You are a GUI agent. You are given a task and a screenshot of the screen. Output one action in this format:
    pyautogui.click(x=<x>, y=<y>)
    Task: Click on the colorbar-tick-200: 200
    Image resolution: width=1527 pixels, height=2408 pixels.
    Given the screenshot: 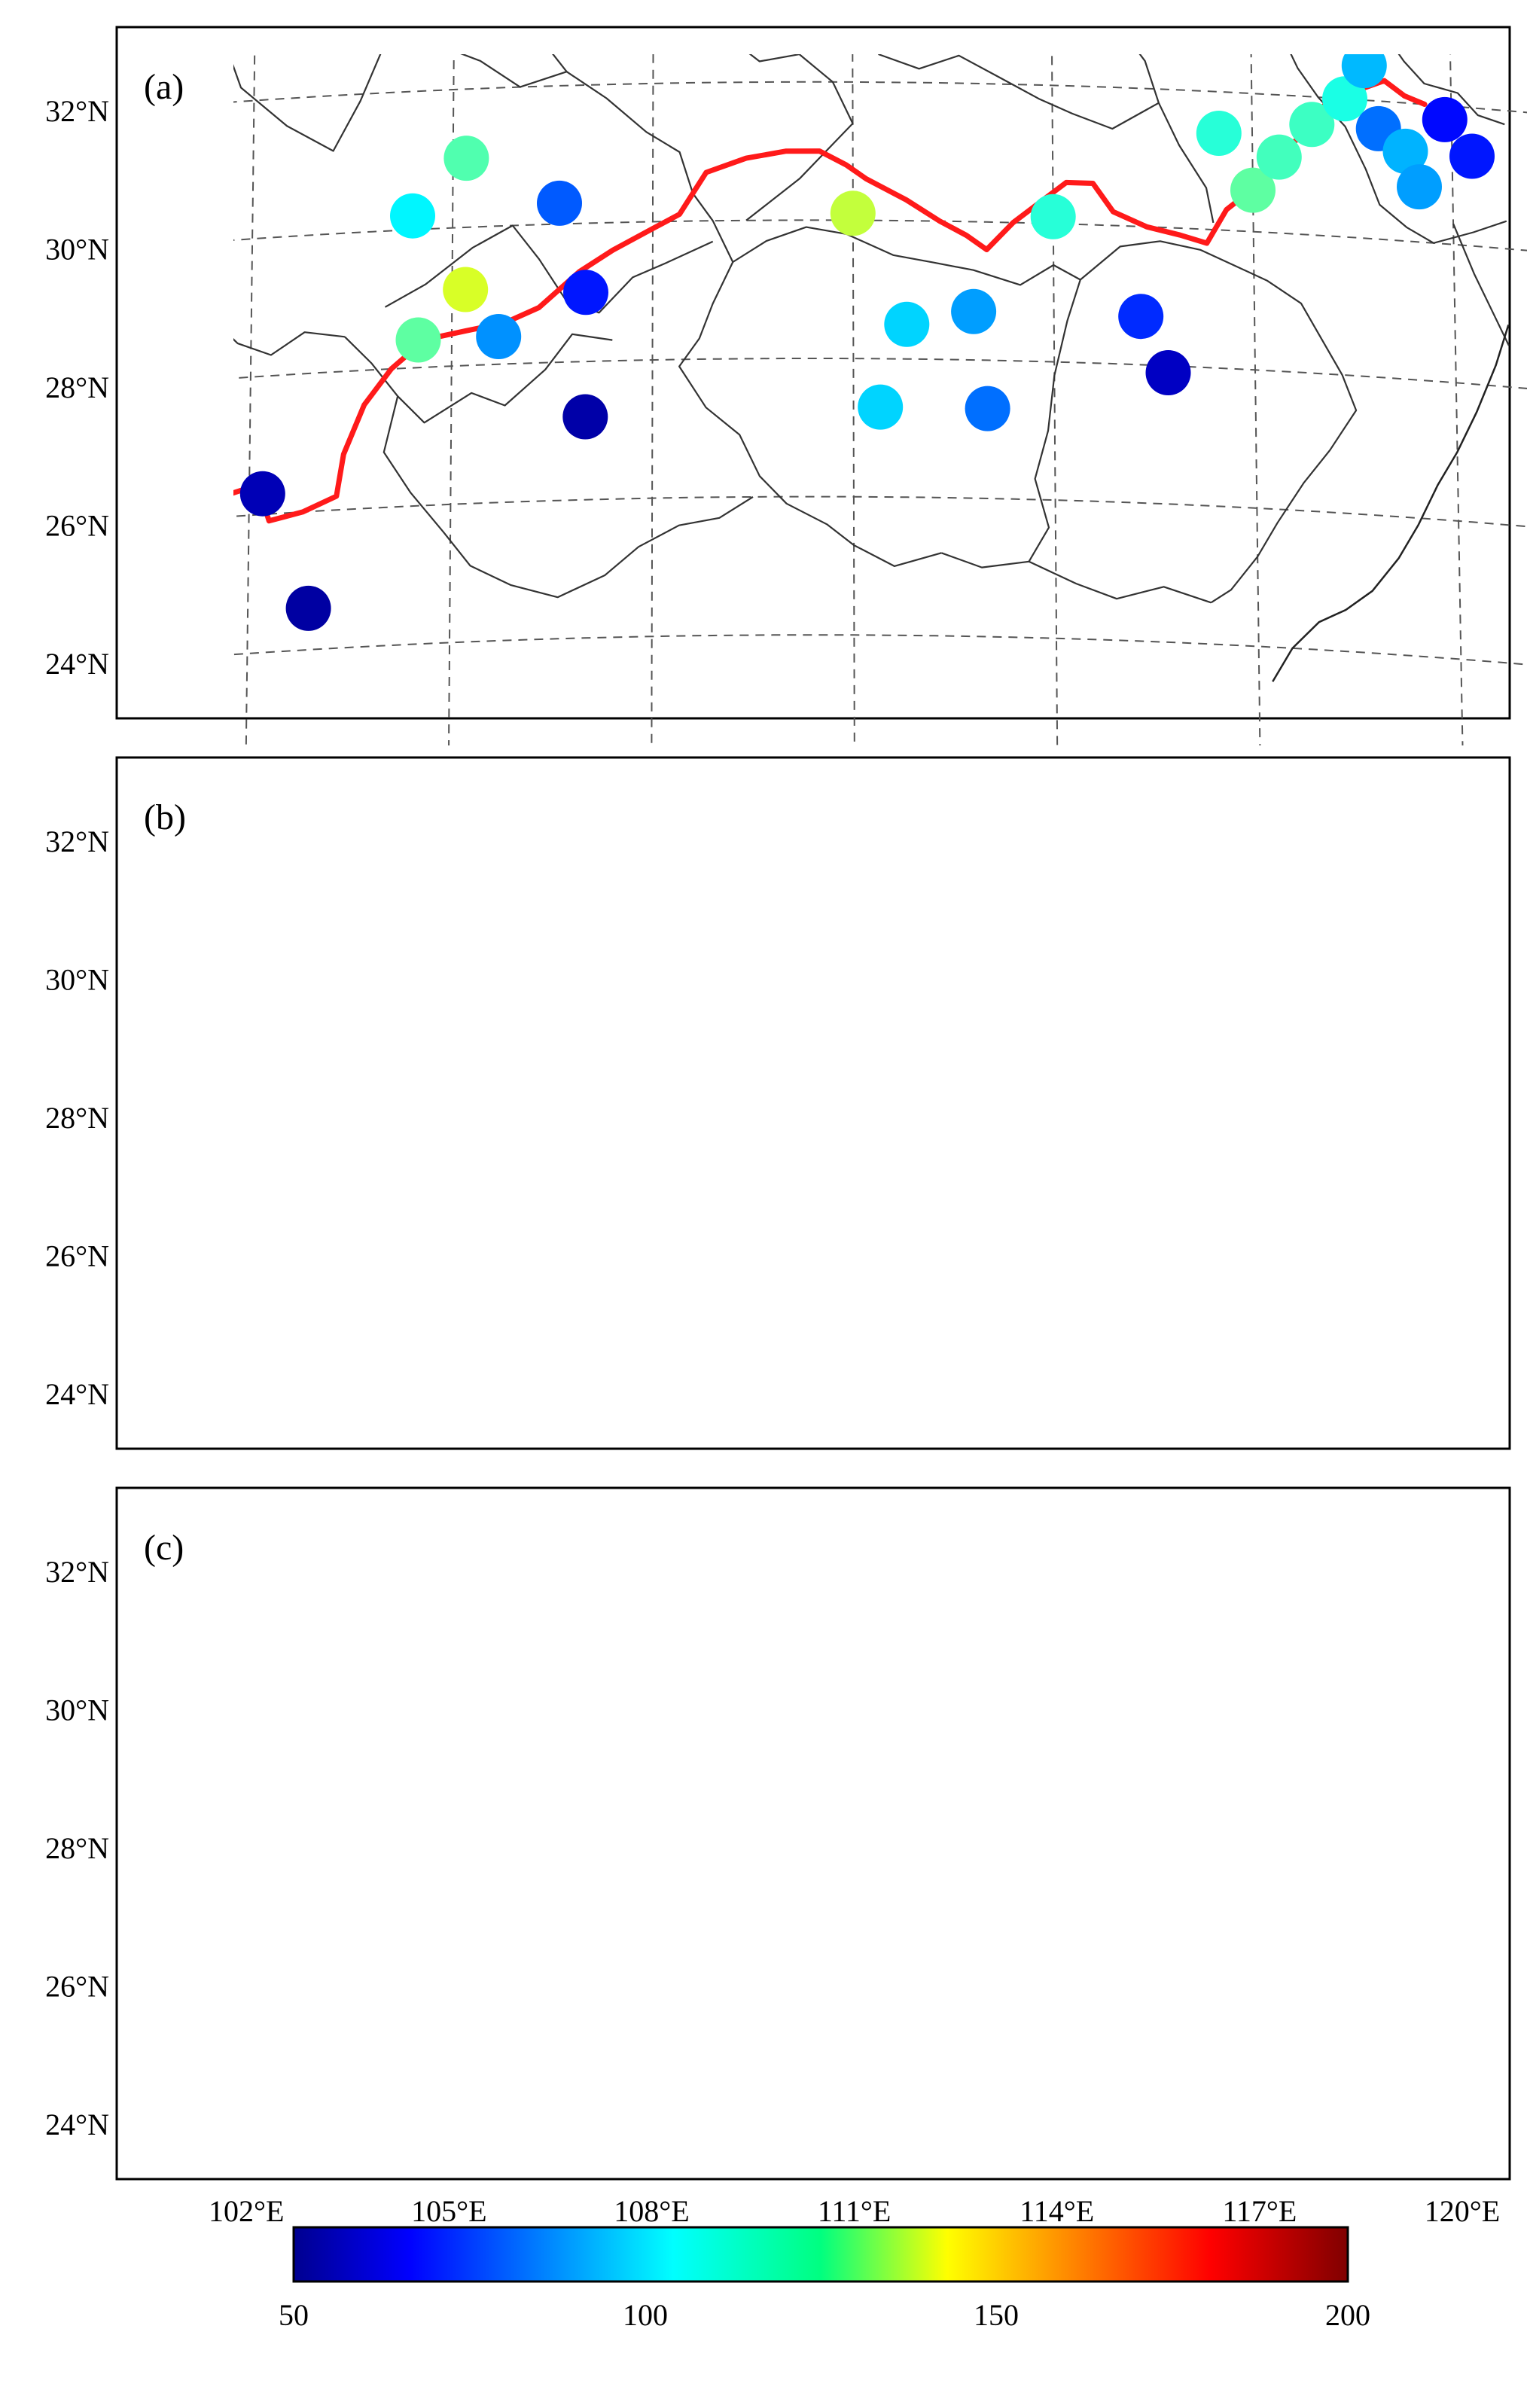 What is the action you would take?
    pyautogui.click(x=1347, y=2315)
    